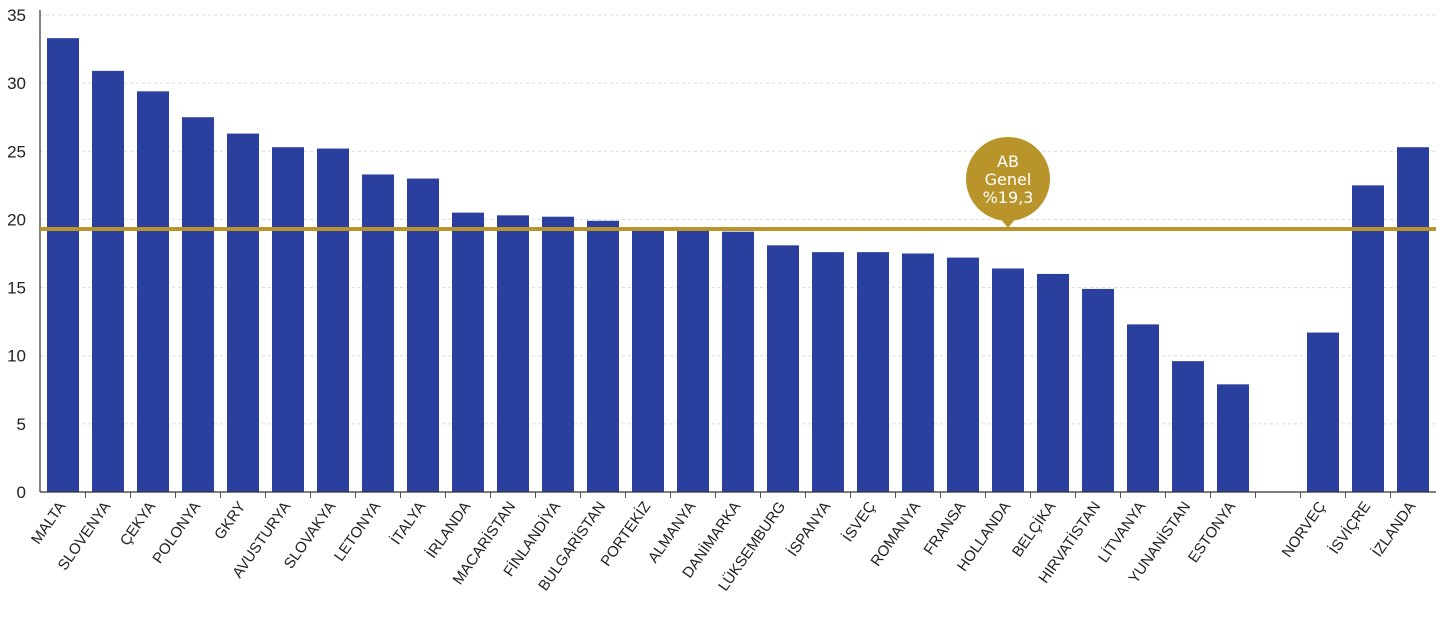 This screenshot has width=1453, height=621. Describe the element at coordinates (1008, 161) in the screenshot. I see `reference-label-line: AB` at that location.